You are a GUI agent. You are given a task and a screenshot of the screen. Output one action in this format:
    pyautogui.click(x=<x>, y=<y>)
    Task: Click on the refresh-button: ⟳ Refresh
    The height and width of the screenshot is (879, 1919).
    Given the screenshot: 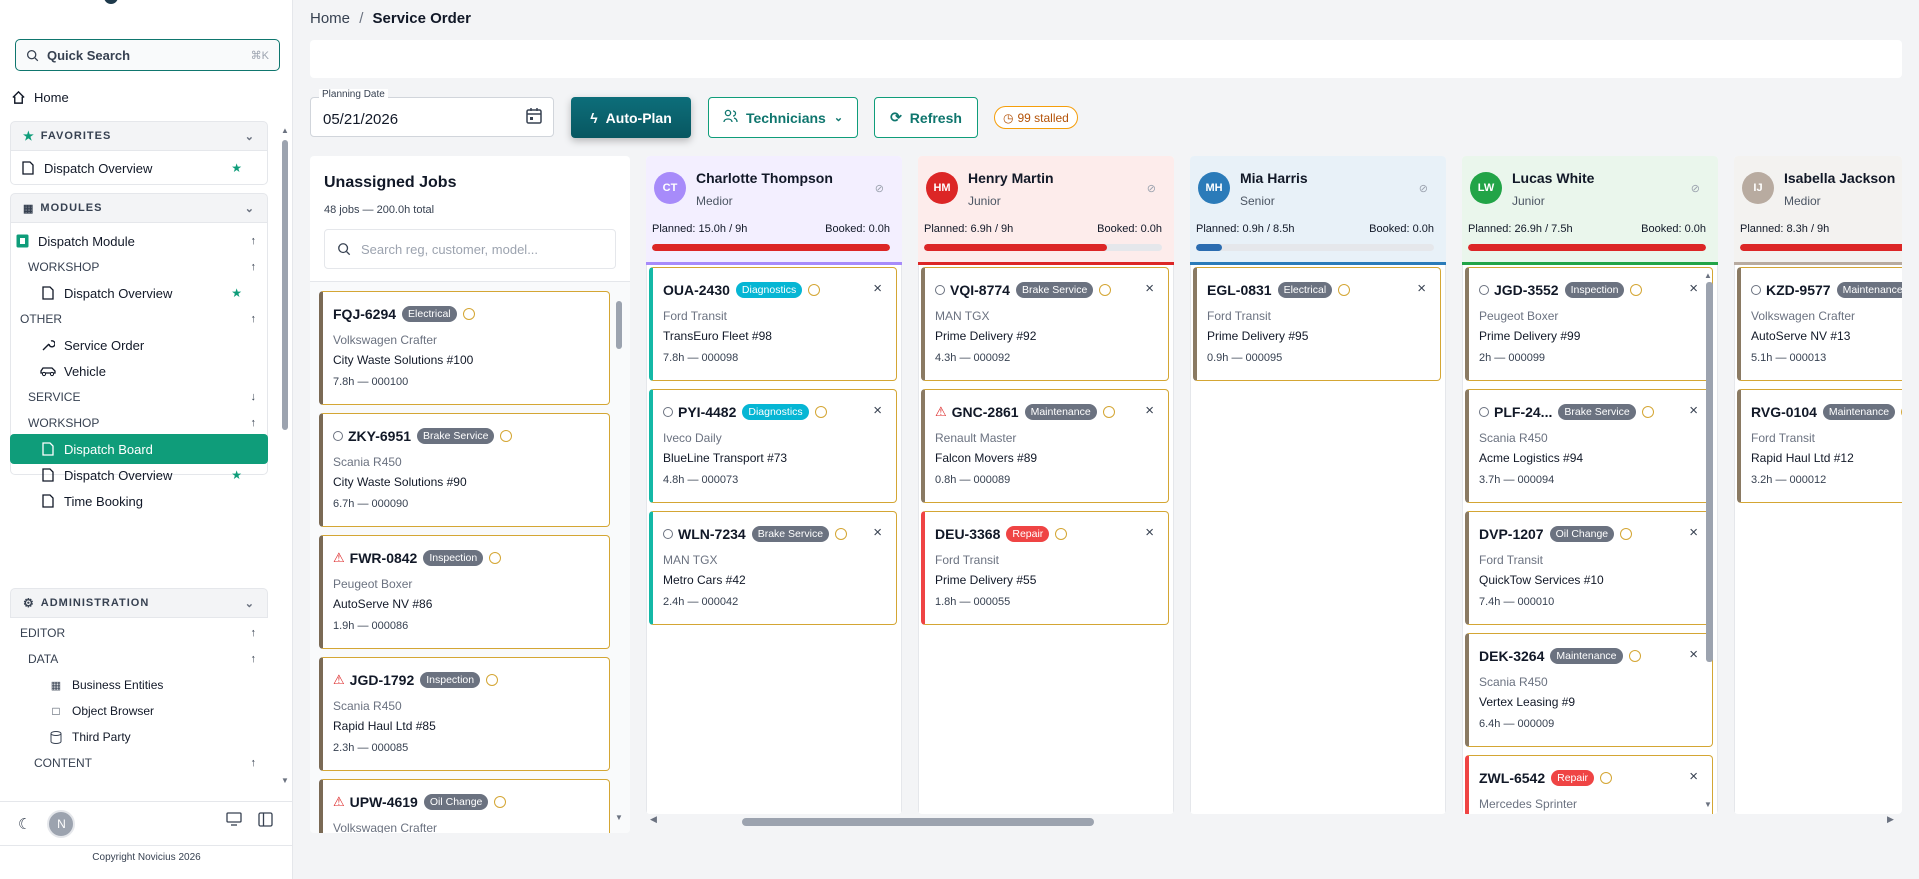 What is the action you would take?
    pyautogui.click(x=926, y=117)
    